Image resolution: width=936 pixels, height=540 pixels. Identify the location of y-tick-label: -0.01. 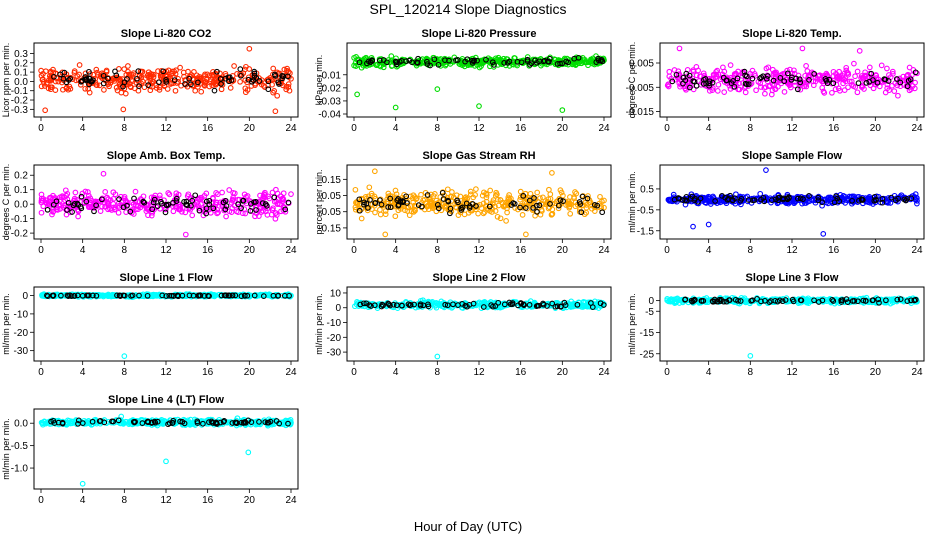
(329, 75).